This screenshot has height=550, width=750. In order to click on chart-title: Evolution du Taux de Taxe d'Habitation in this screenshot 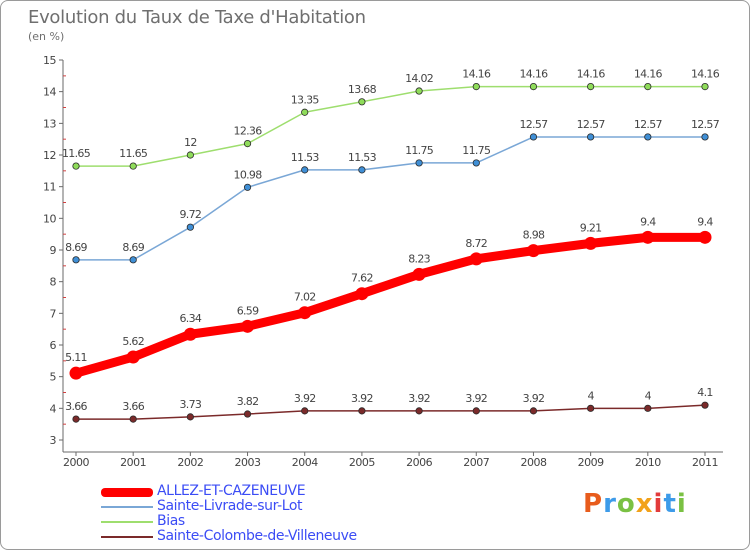, I will do `click(197, 17)`.